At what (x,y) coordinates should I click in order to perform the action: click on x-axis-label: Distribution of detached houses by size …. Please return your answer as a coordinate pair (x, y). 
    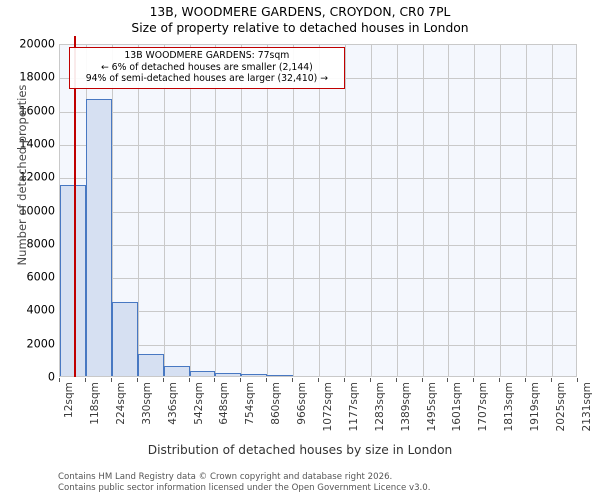
    Looking at the image, I should click on (300, 450).